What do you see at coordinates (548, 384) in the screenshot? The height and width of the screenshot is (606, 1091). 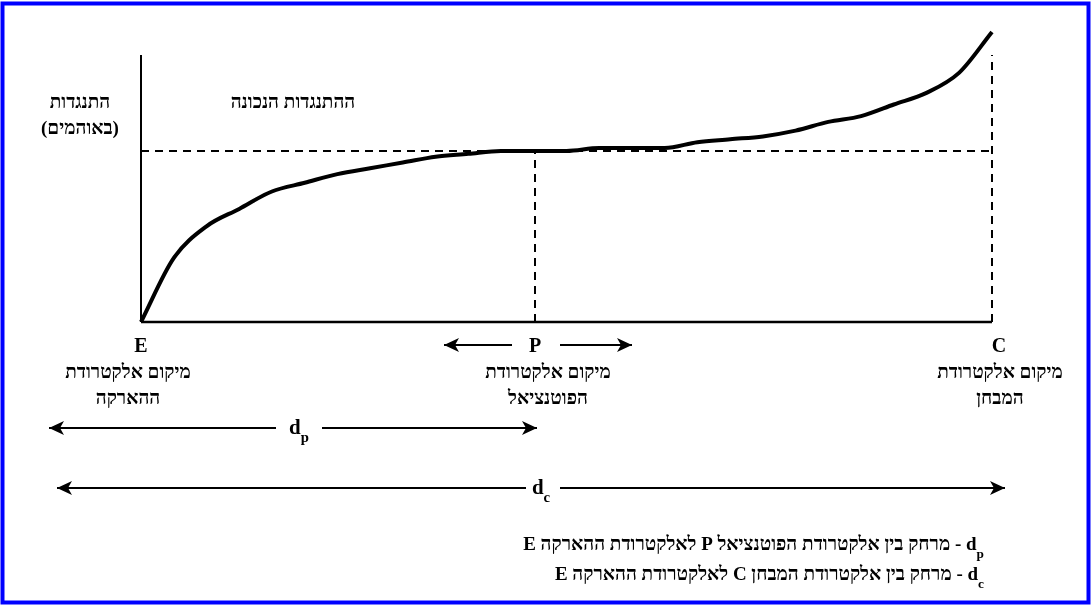 I see `text: מיקום אלקטרודת הפוטנציאל` at bounding box center [548, 384].